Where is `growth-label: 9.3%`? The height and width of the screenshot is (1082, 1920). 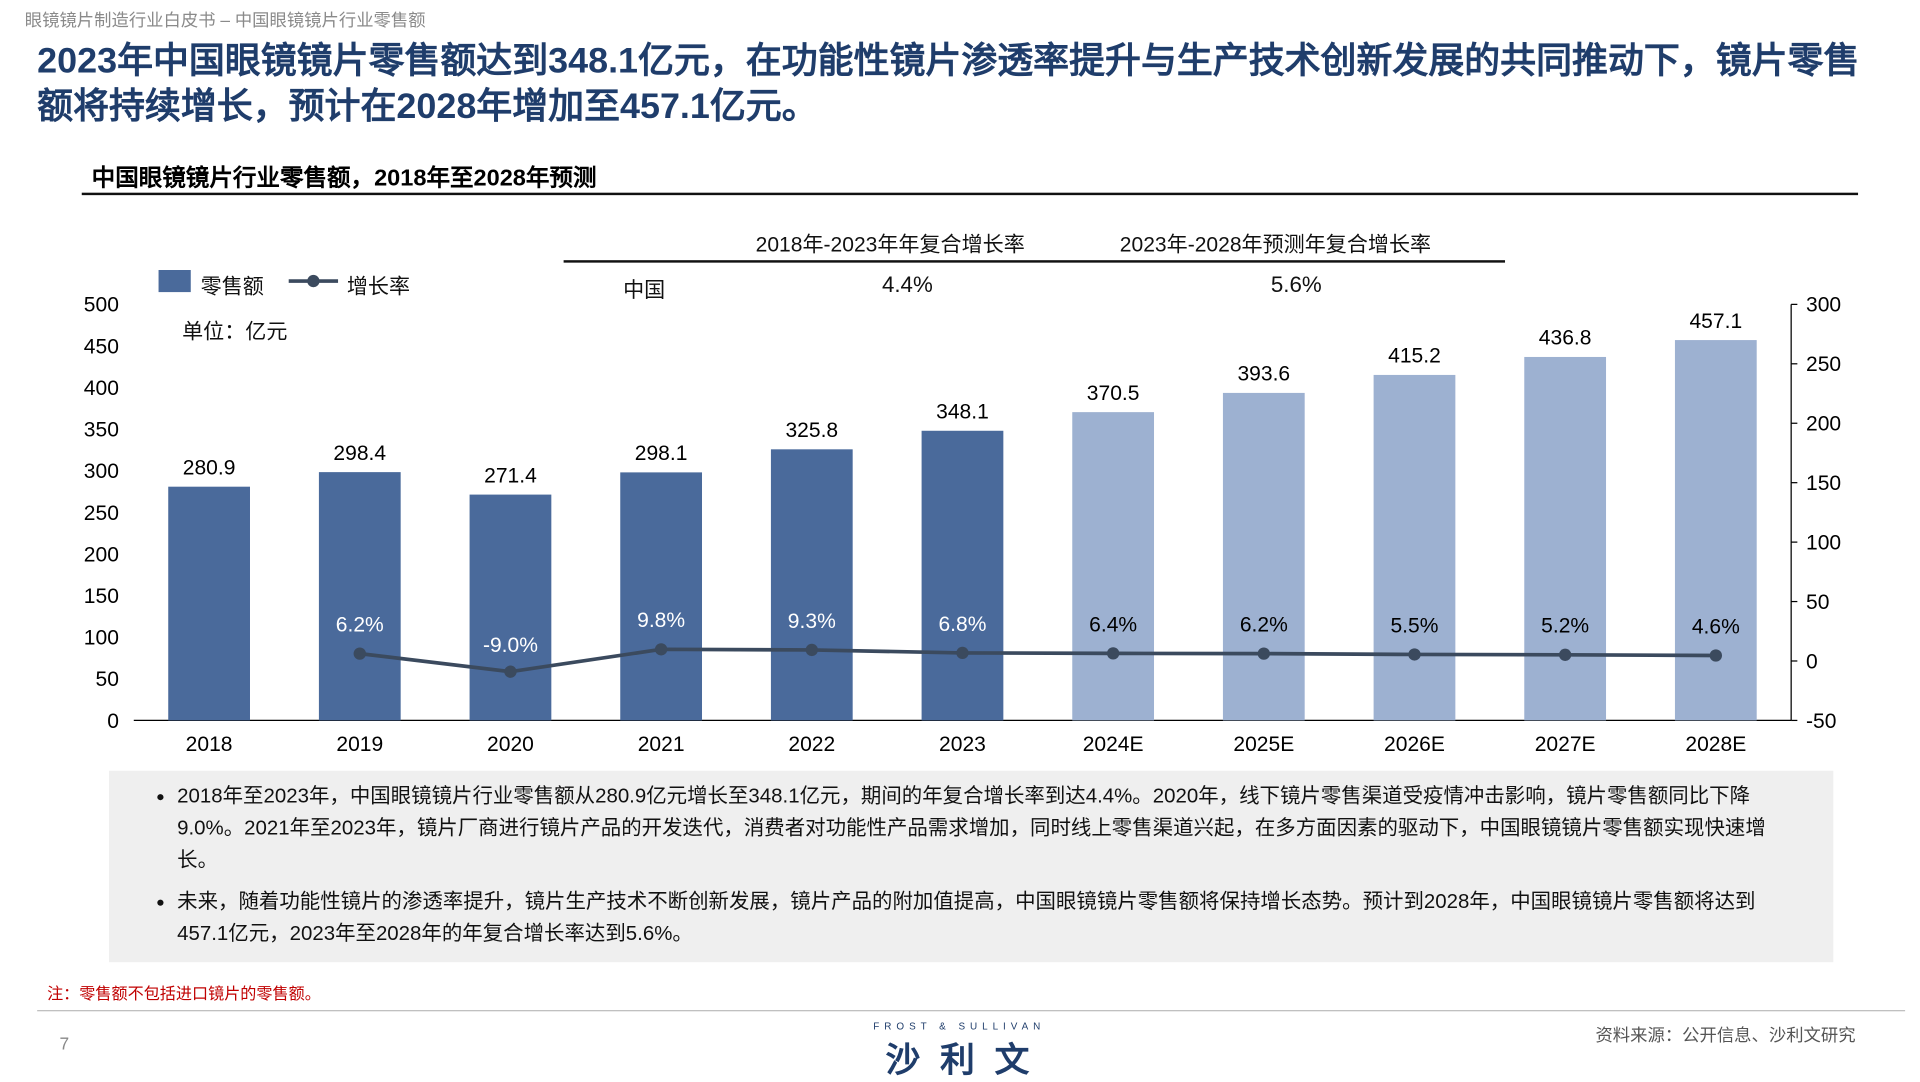 growth-label: 9.3% is located at coordinates (812, 621).